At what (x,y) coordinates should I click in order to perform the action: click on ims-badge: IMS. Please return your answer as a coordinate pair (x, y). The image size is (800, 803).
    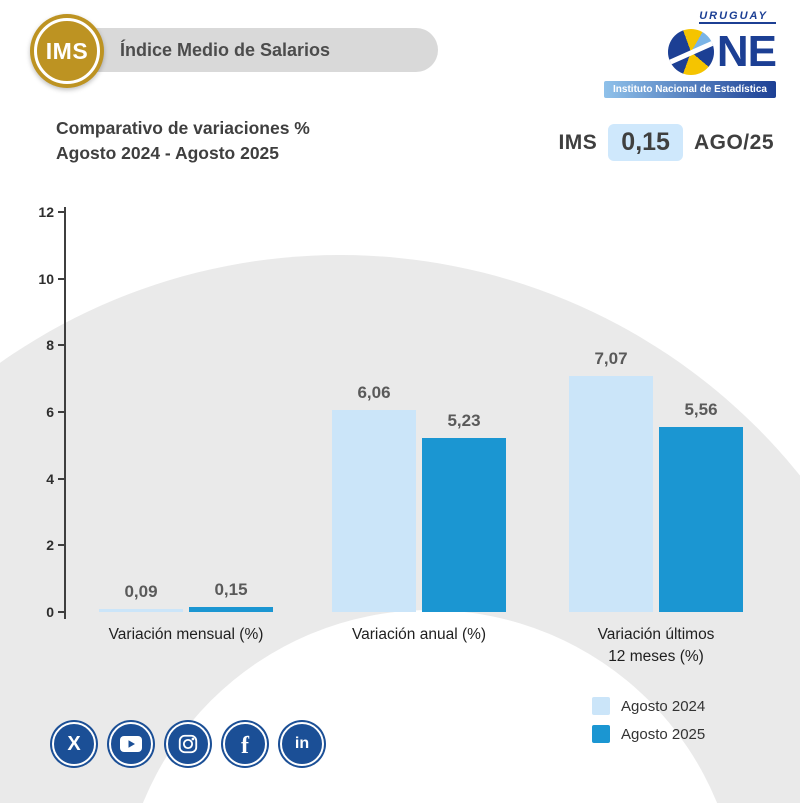
    Looking at the image, I should click on (67, 51).